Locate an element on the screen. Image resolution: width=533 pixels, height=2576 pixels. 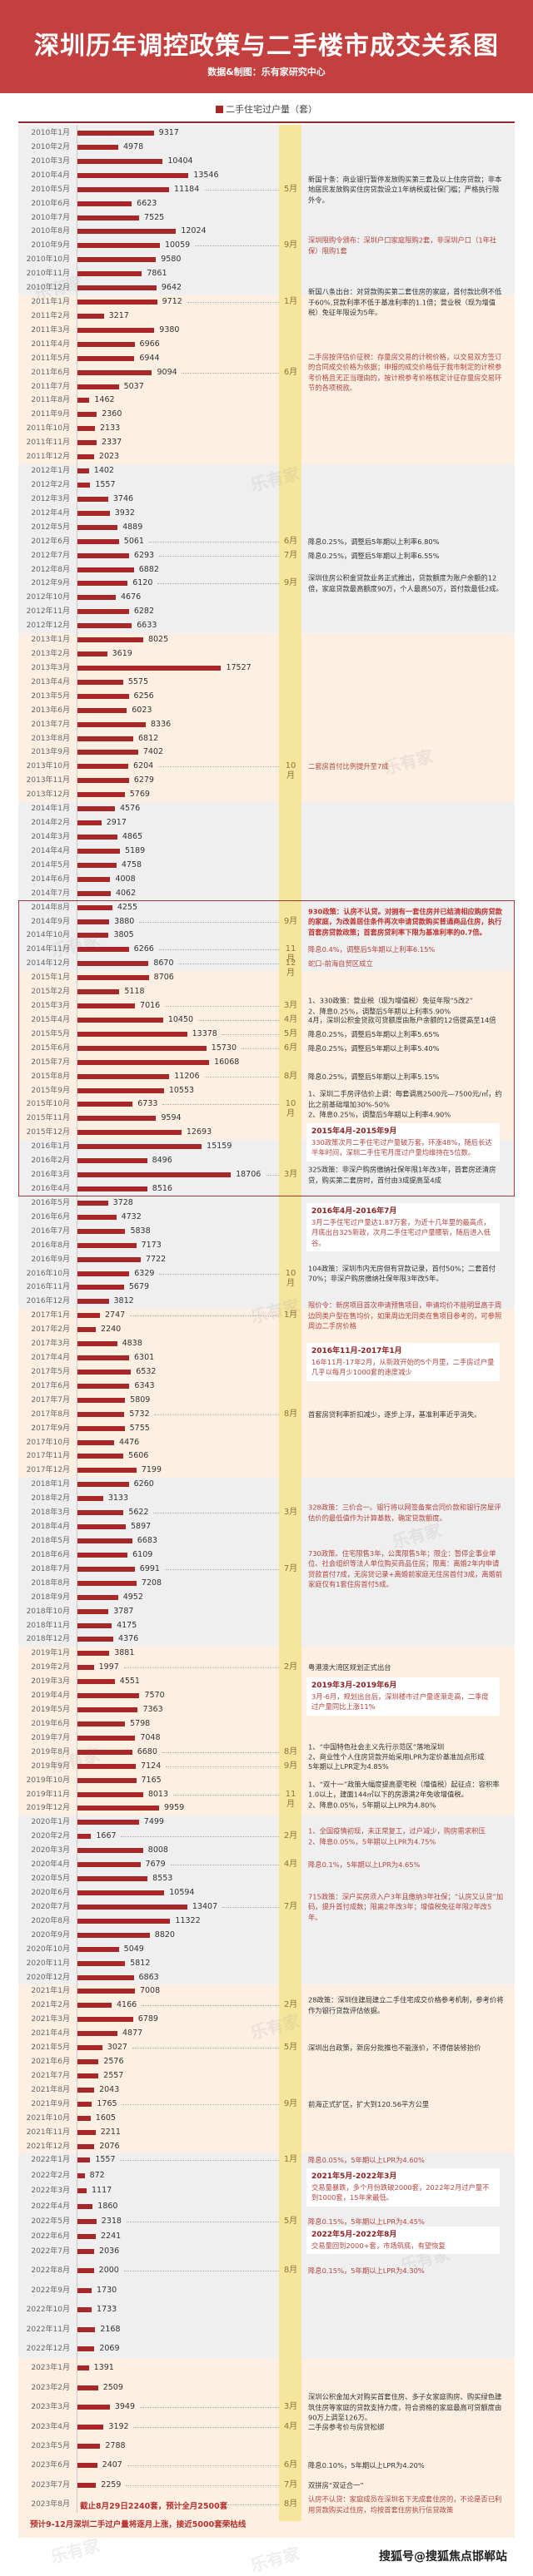
bar-value-label: 5732 is located at coordinates (139, 1414).